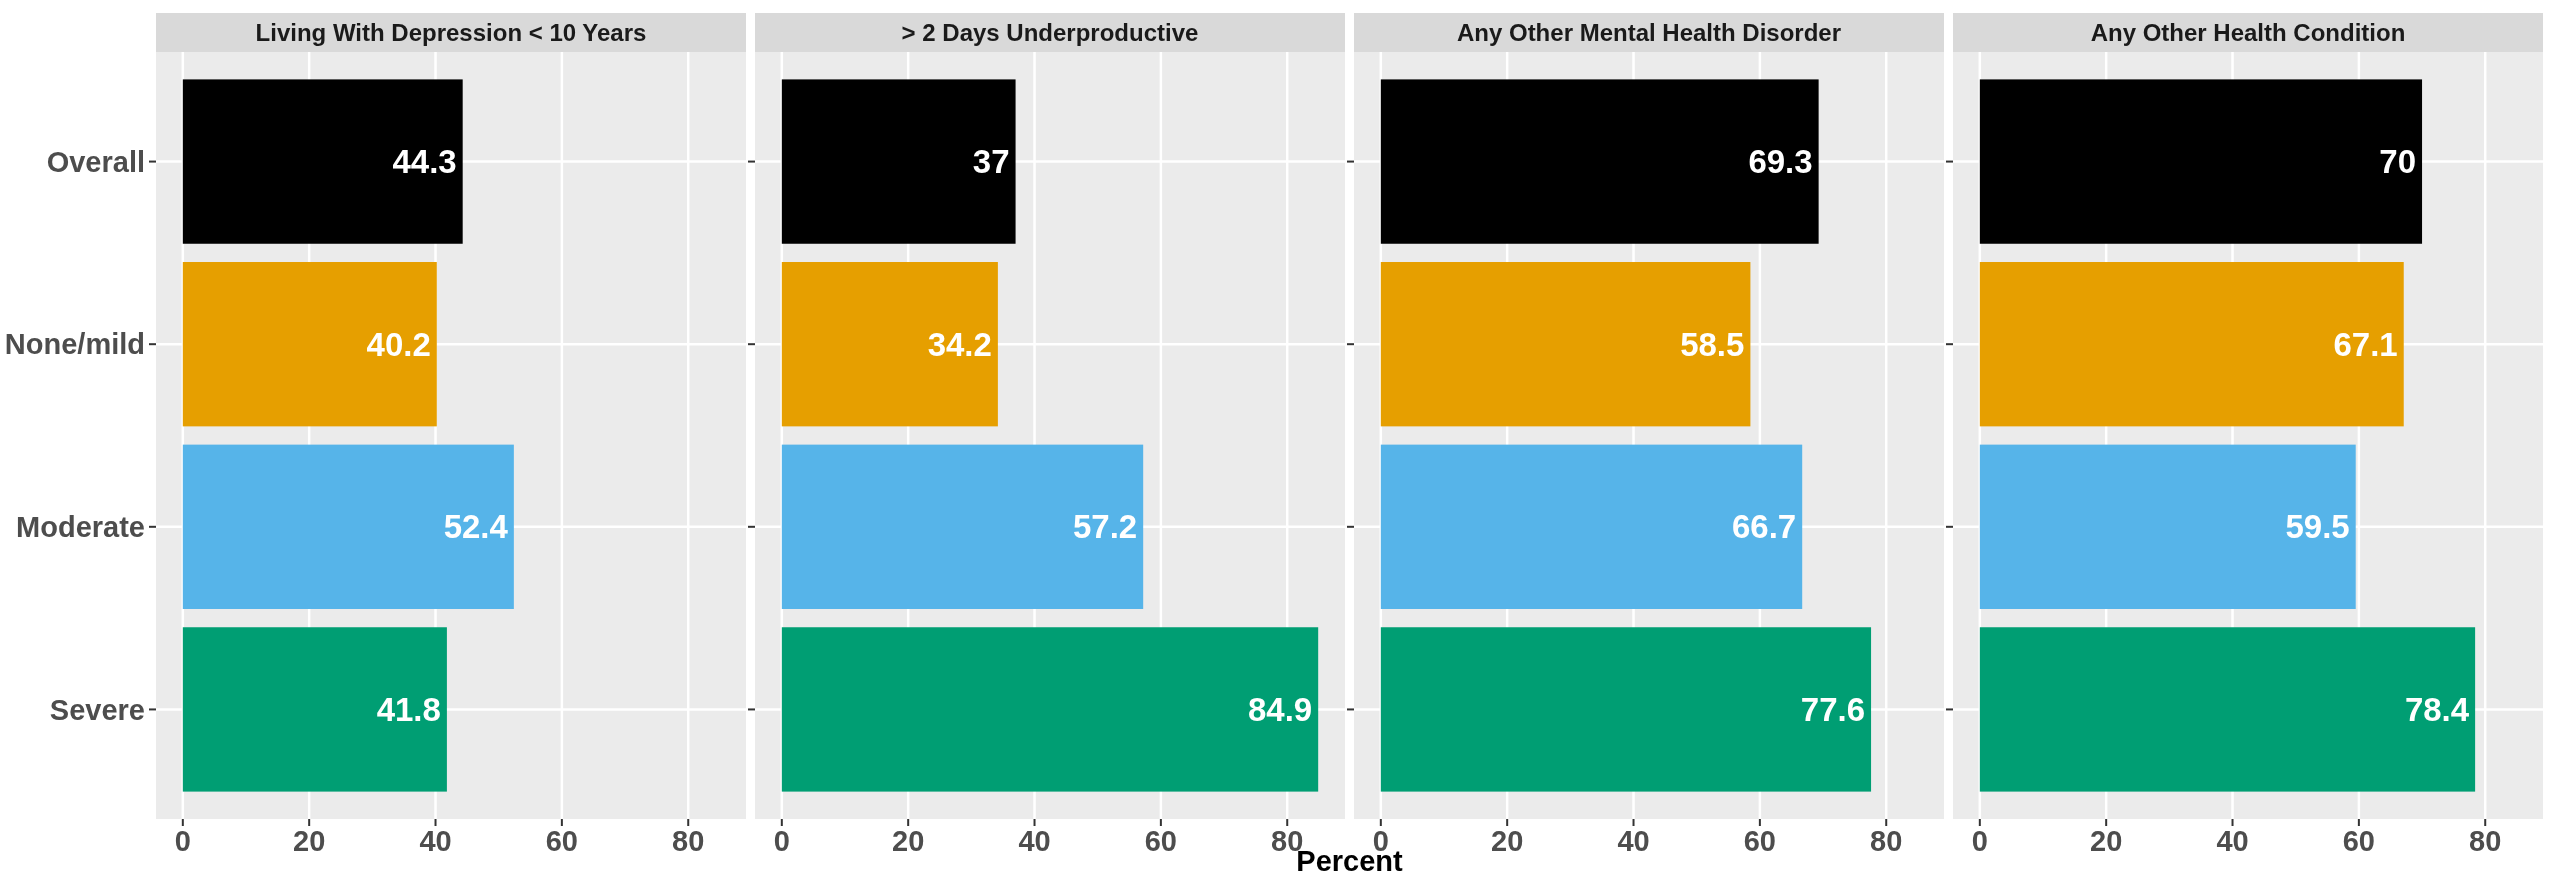 This screenshot has height=879, width=2552. What do you see at coordinates (991, 162) in the screenshot?
I see `data-label: 37` at bounding box center [991, 162].